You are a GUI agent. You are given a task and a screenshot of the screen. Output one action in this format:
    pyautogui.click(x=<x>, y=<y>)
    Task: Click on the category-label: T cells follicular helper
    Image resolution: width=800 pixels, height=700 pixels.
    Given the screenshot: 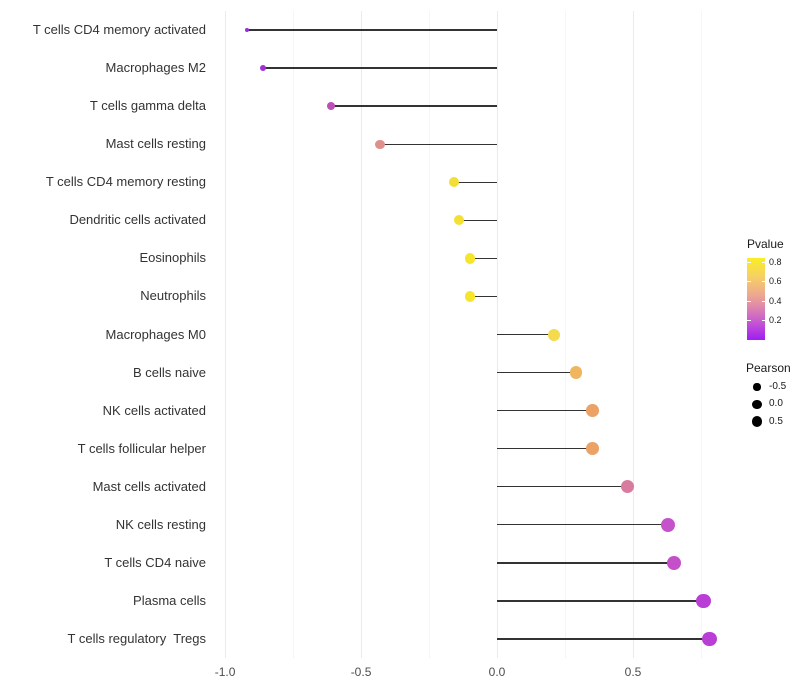 What is the action you would take?
    pyautogui.click(x=141, y=448)
    